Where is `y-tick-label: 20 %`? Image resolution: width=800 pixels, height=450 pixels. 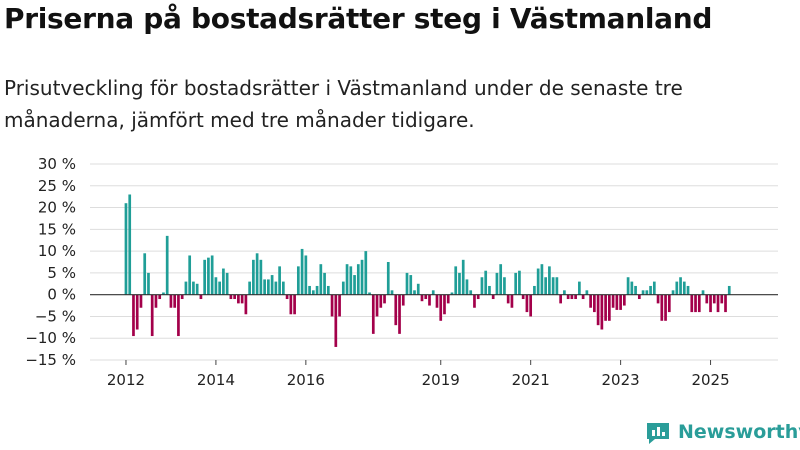
y-tick-label: 20 % is located at coordinates (57, 208).